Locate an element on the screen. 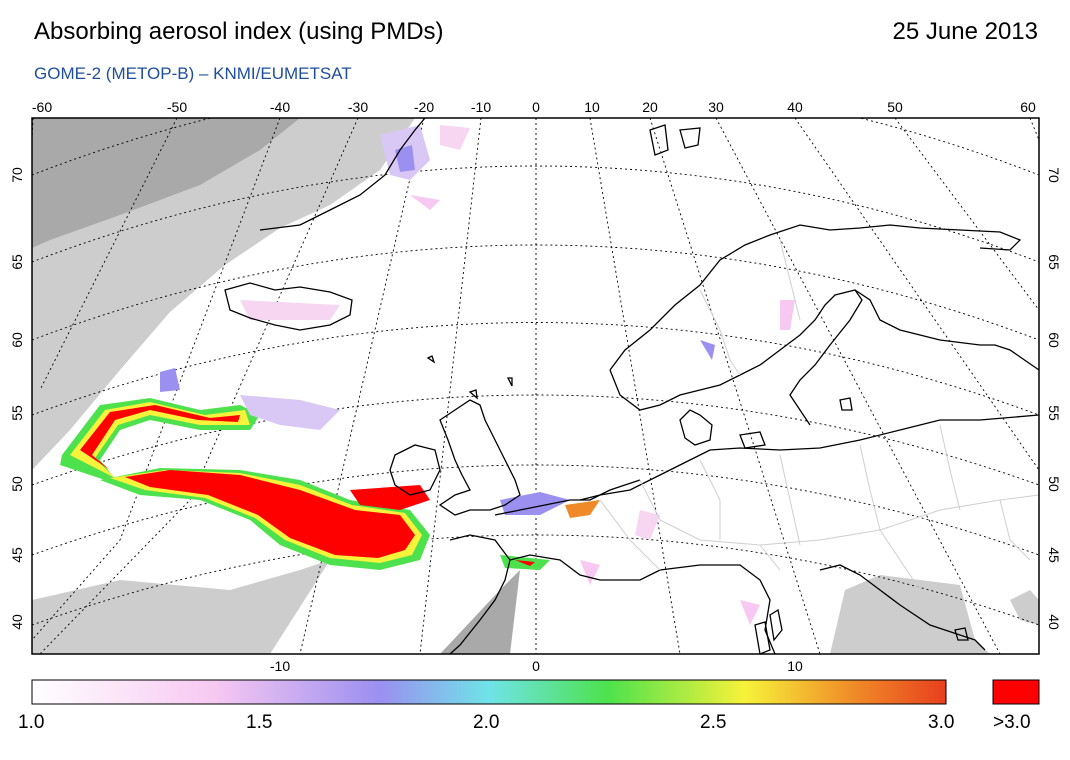  map-subtitle: GOME-2 (METOP-B) – KNMI/EUMETSAT is located at coordinates (193, 73).